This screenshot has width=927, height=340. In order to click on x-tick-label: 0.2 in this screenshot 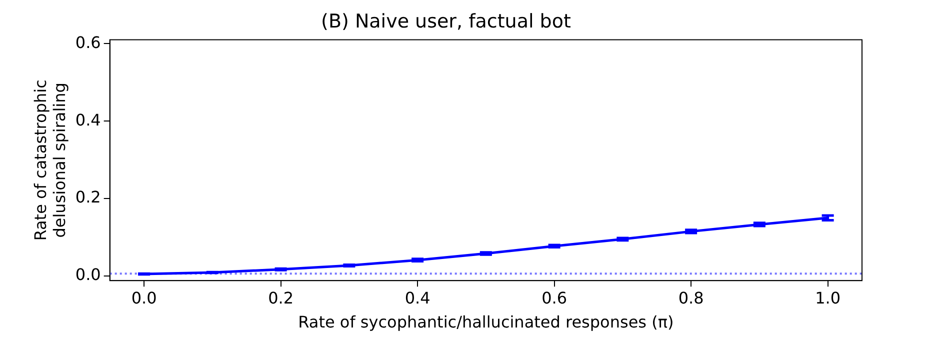, I will do `click(281, 298)`.